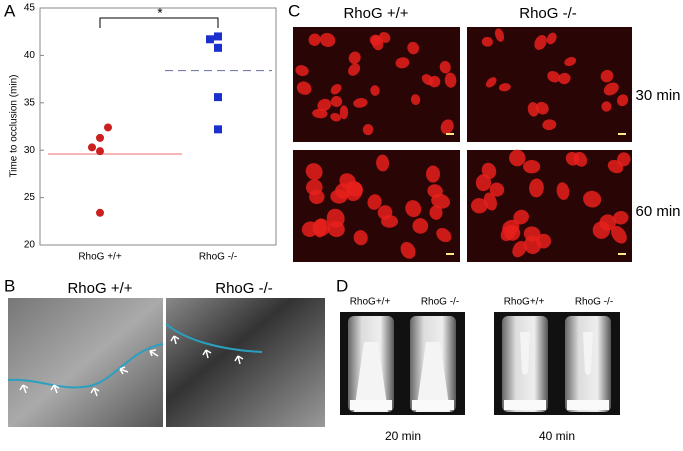 This screenshot has height=451, width=683. I want to click on row-header: 60 min, so click(657, 211).